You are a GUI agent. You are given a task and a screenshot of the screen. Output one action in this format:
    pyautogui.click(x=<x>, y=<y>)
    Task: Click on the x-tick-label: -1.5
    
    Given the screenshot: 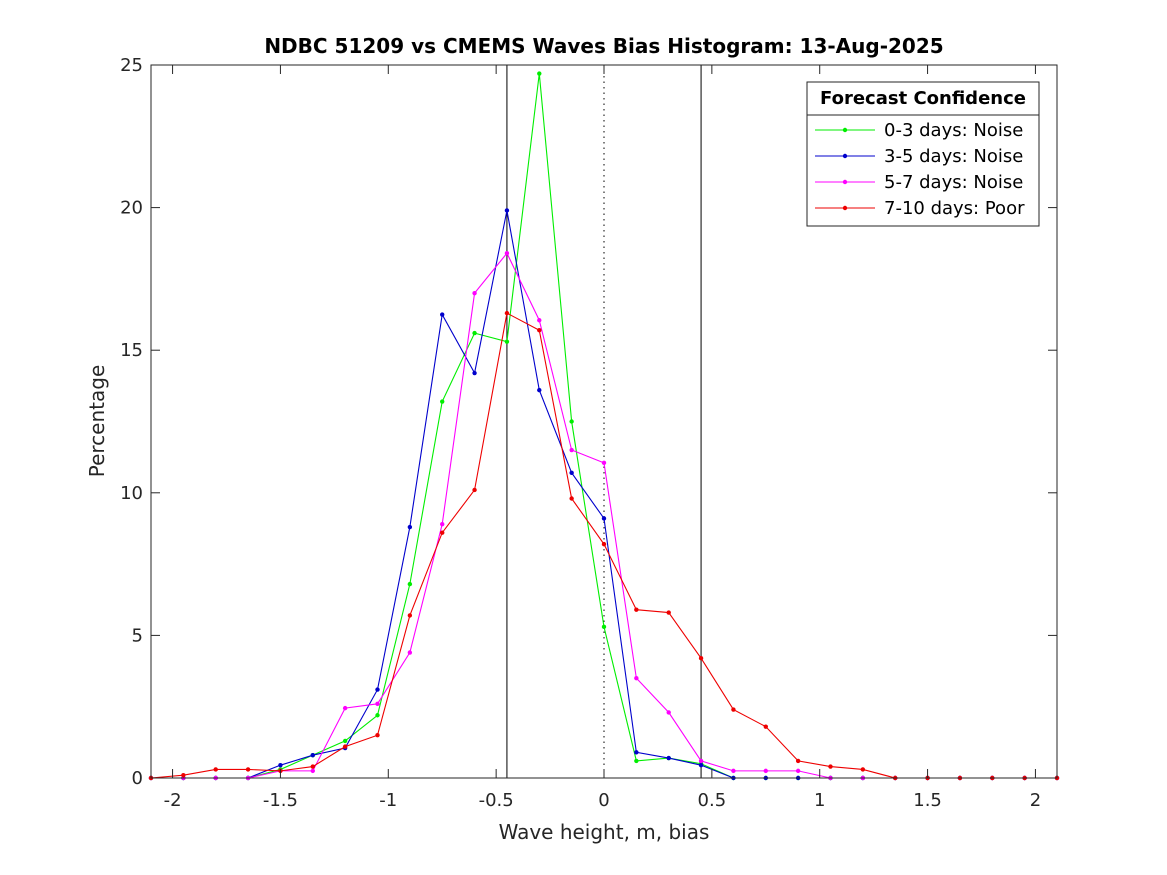 What is the action you would take?
    pyautogui.click(x=280, y=800)
    